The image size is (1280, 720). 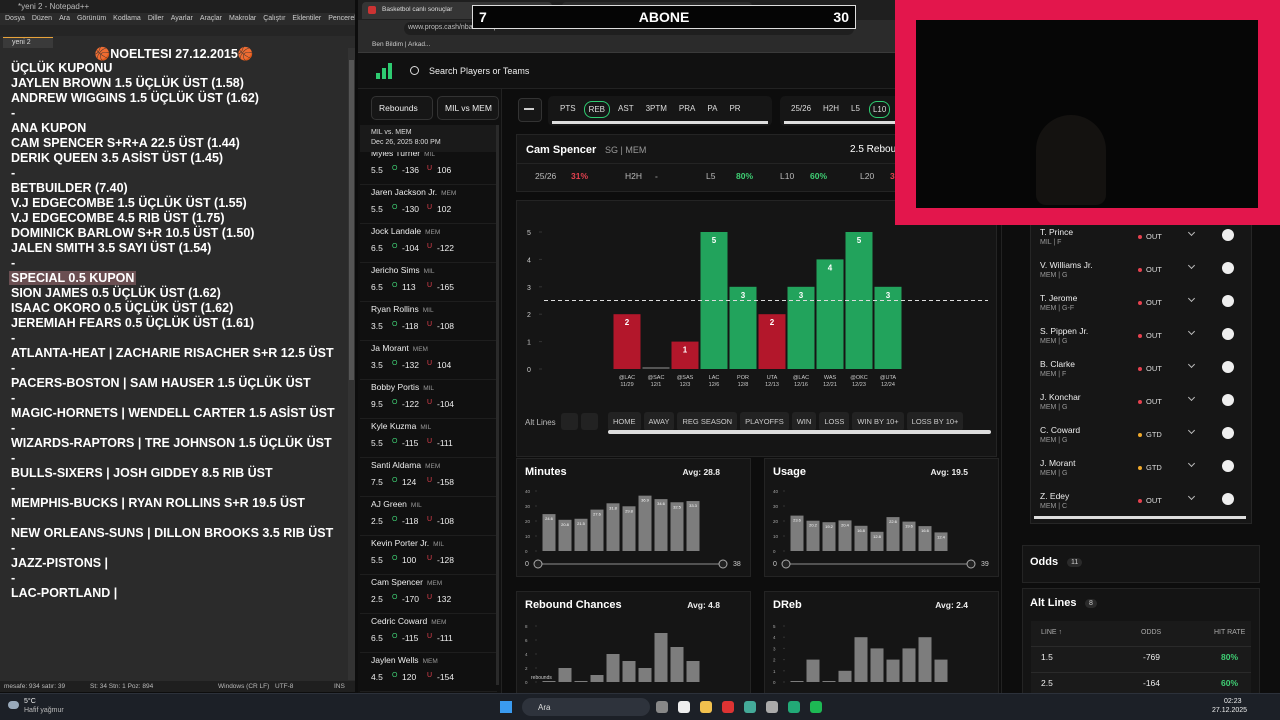 I want to click on range-tab: 25/26, so click(x=801, y=108).